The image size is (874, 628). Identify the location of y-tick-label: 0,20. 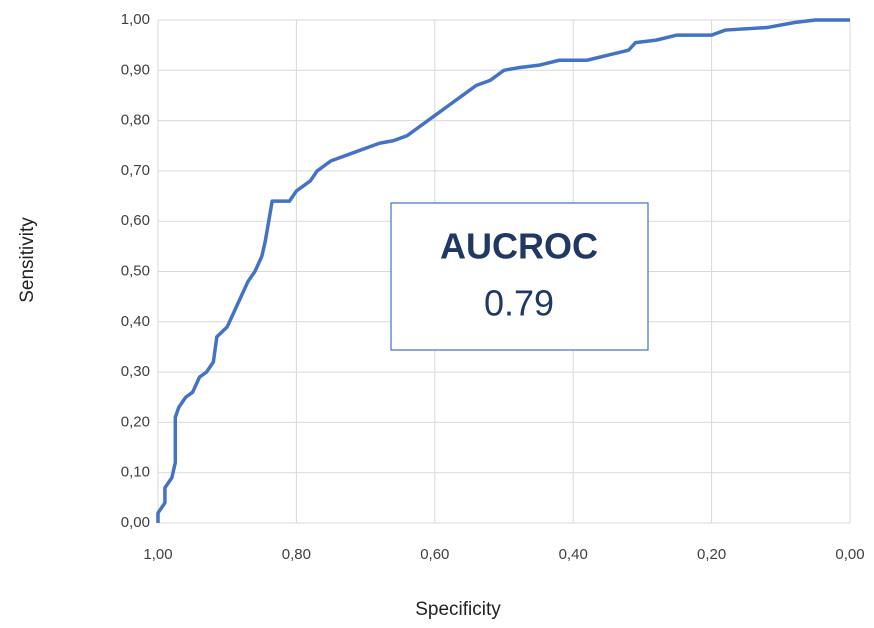
(135, 421).